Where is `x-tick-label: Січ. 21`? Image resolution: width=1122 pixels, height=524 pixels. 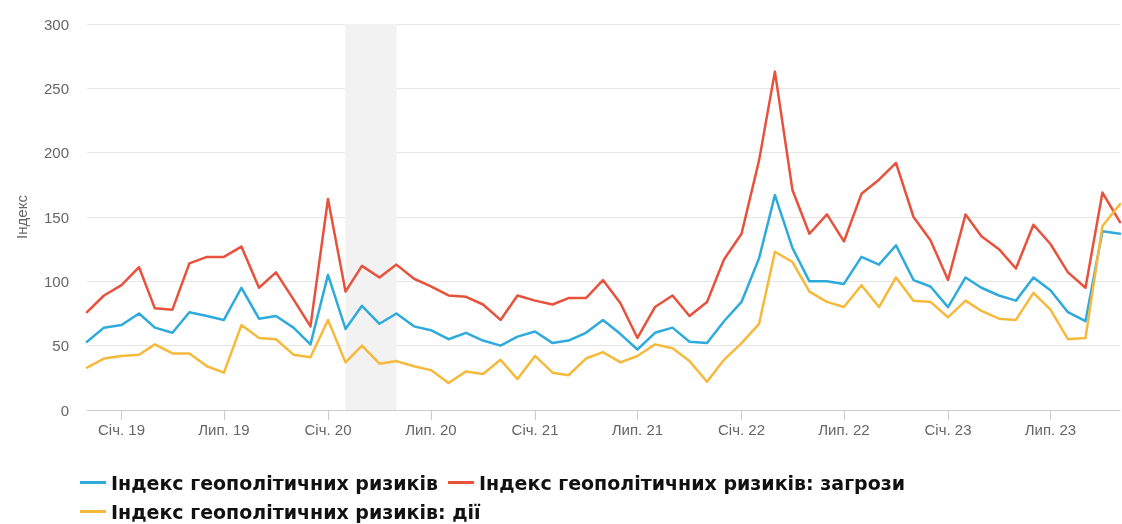 x-tick-label: Січ. 21 is located at coordinates (535, 429).